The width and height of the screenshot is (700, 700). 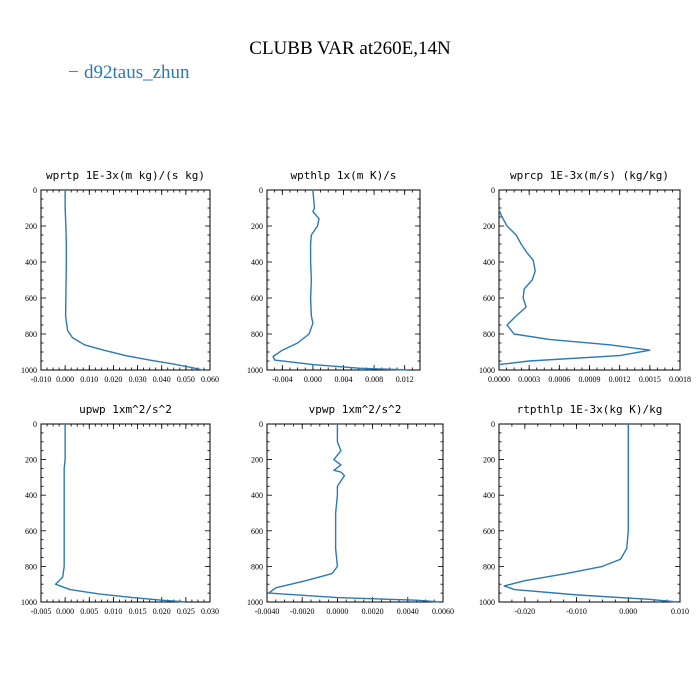 I want to click on x-tick-label: 0.0006, so click(x=559, y=379).